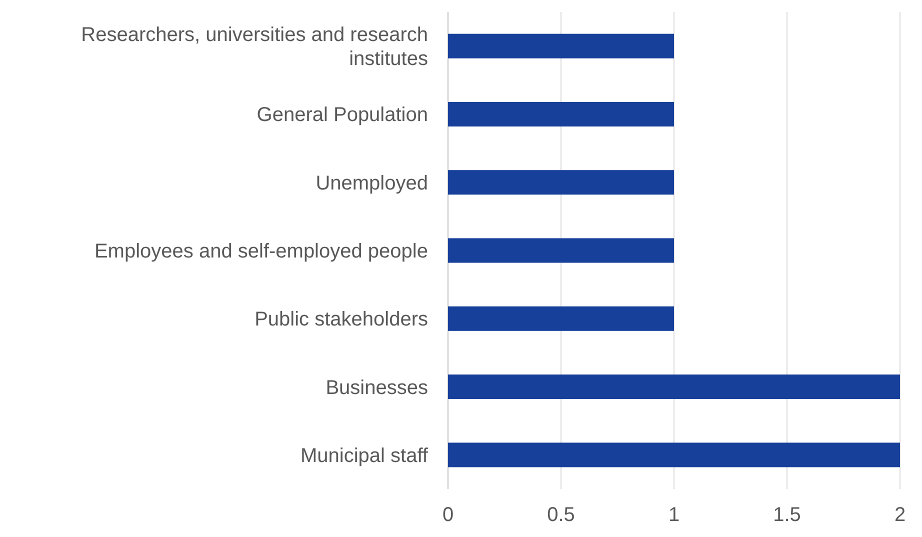  What do you see at coordinates (254, 47) in the screenshot?
I see `y-tick-label: Researchers, universities and research institutes` at bounding box center [254, 47].